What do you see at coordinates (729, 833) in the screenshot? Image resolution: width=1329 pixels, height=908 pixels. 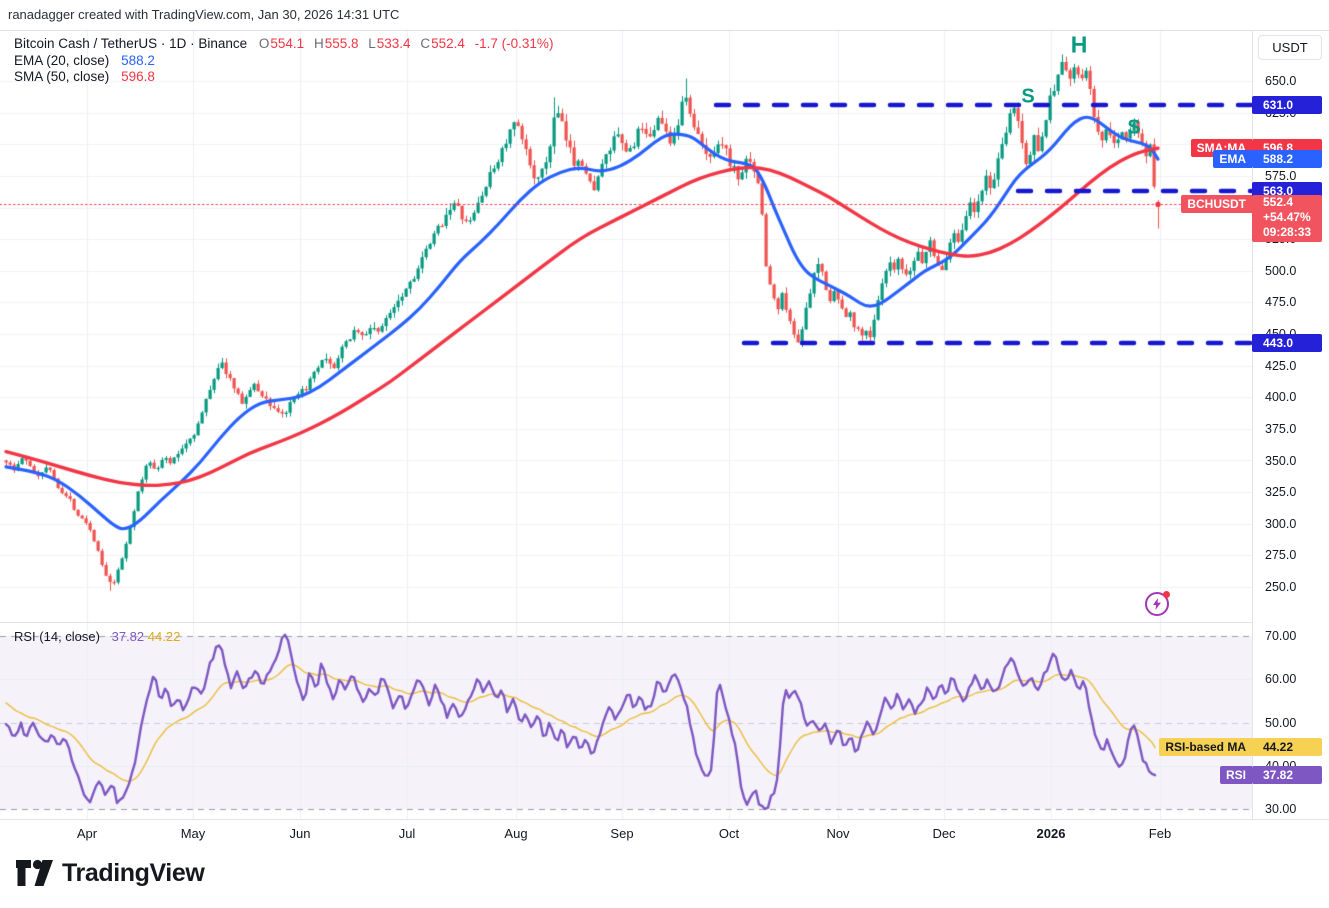 I see `time-axis-label: Oct` at bounding box center [729, 833].